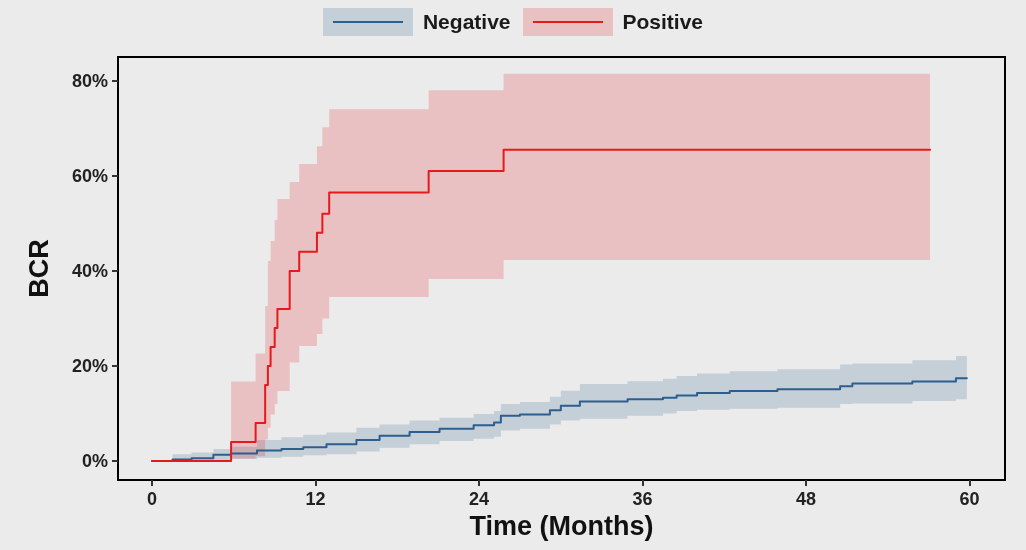 The width and height of the screenshot is (1026, 550). I want to click on x-tick-label: 60, so click(969, 499).